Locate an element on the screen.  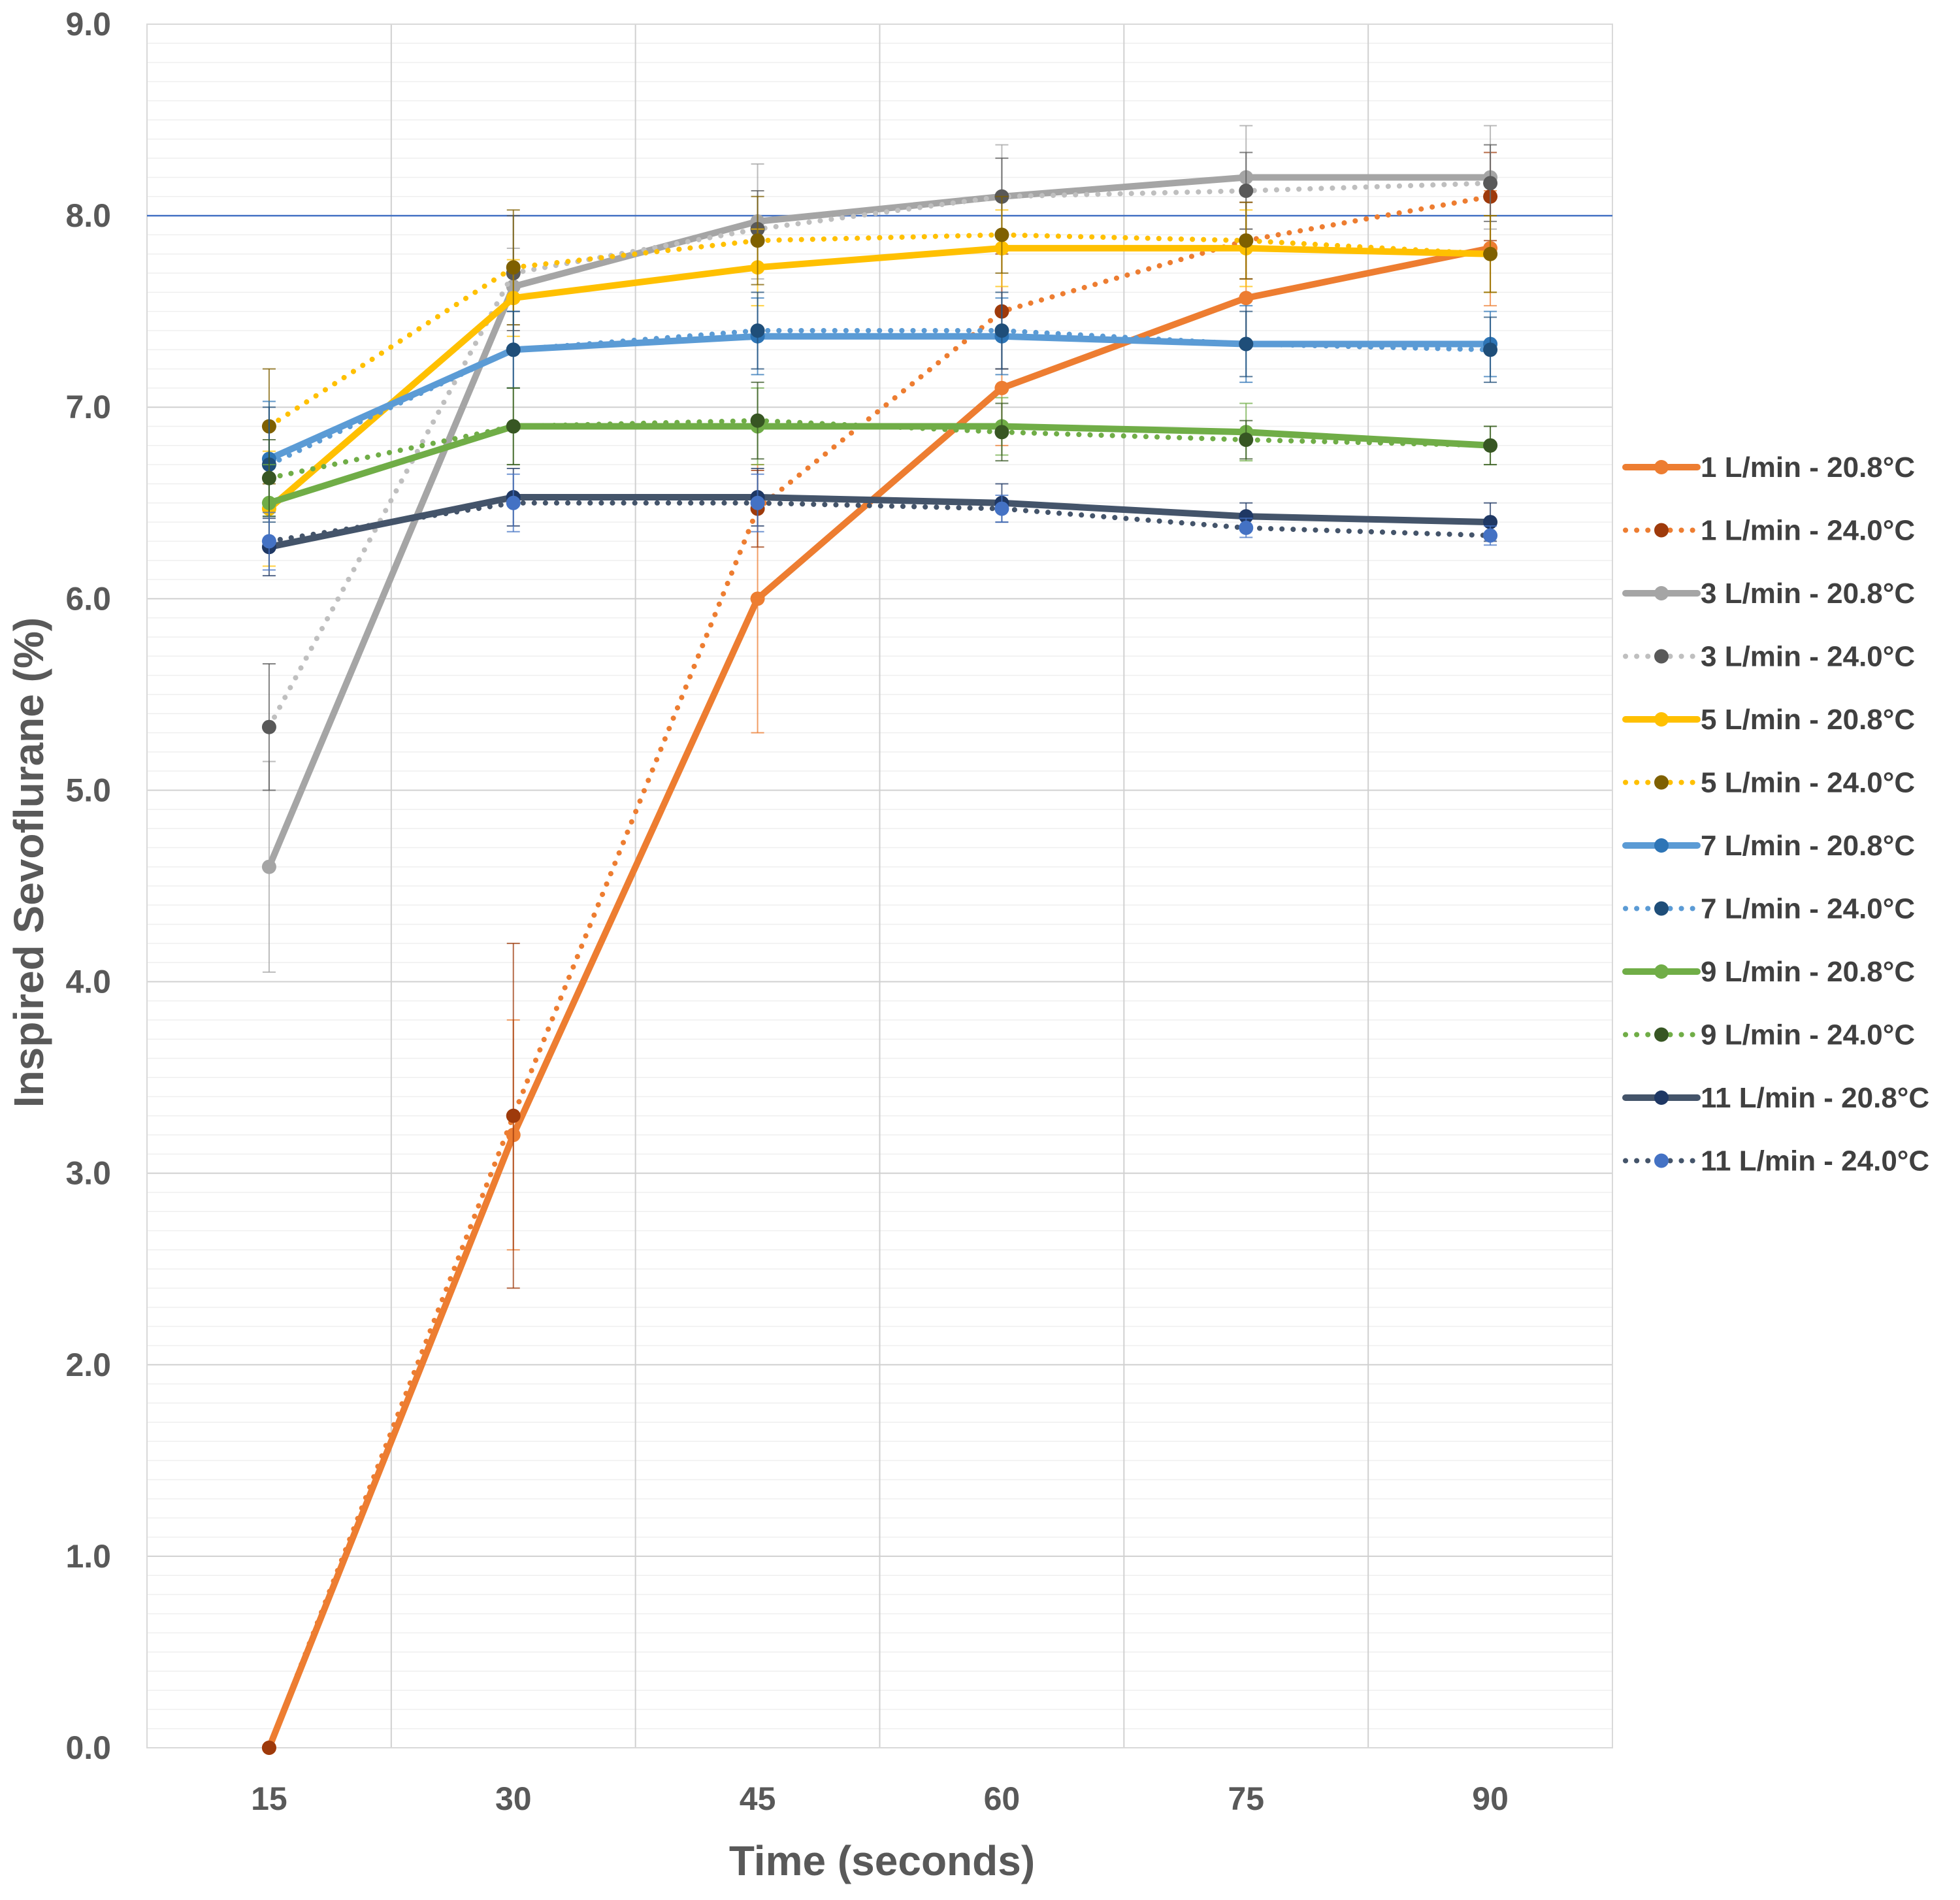
legend-label: 11 L/min - 20.8°C is located at coordinates (1815, 1098).